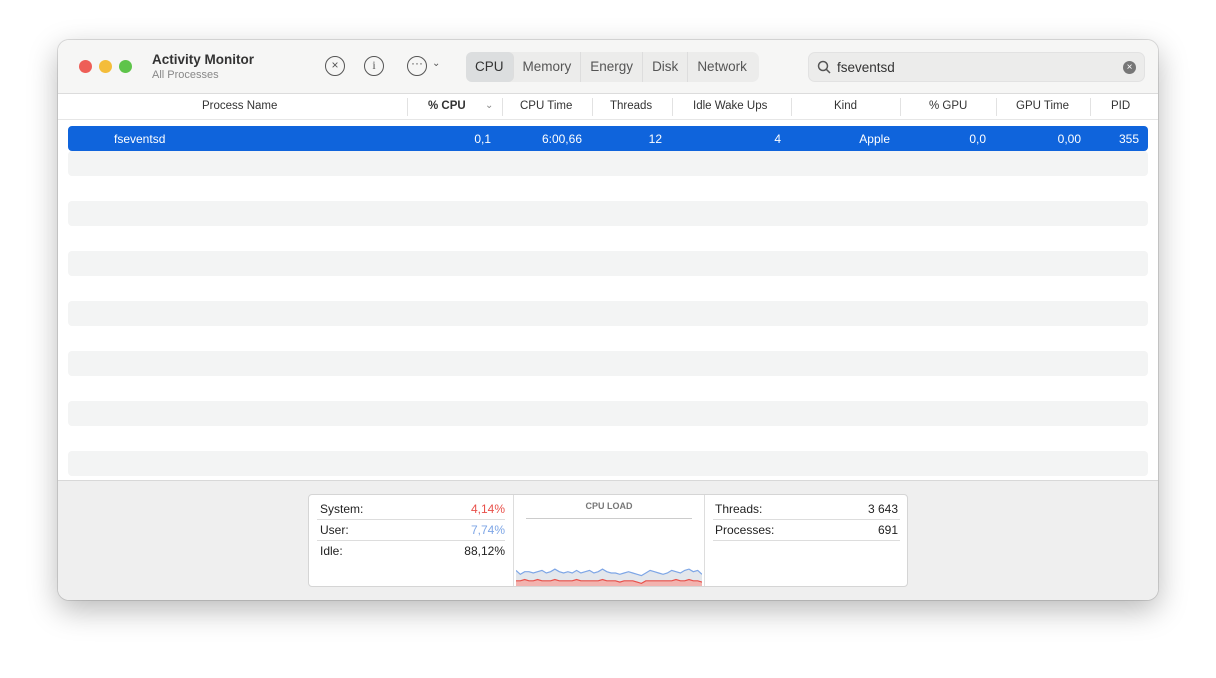 The image size is (1216, 678). Describe the element at coordinates (411, 530) in the screenshot. I see `stat-user: User: 7,74%` at that location.